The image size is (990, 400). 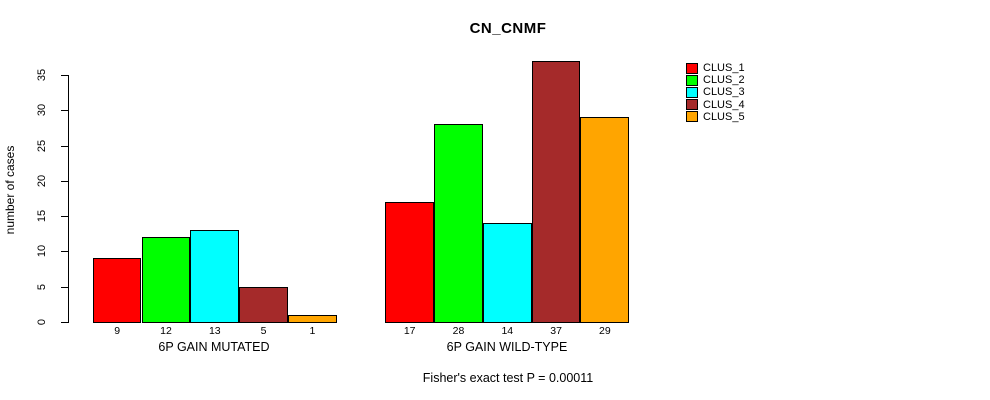 I want to click on bar-value-label: 14, so click(x=507, y=331).